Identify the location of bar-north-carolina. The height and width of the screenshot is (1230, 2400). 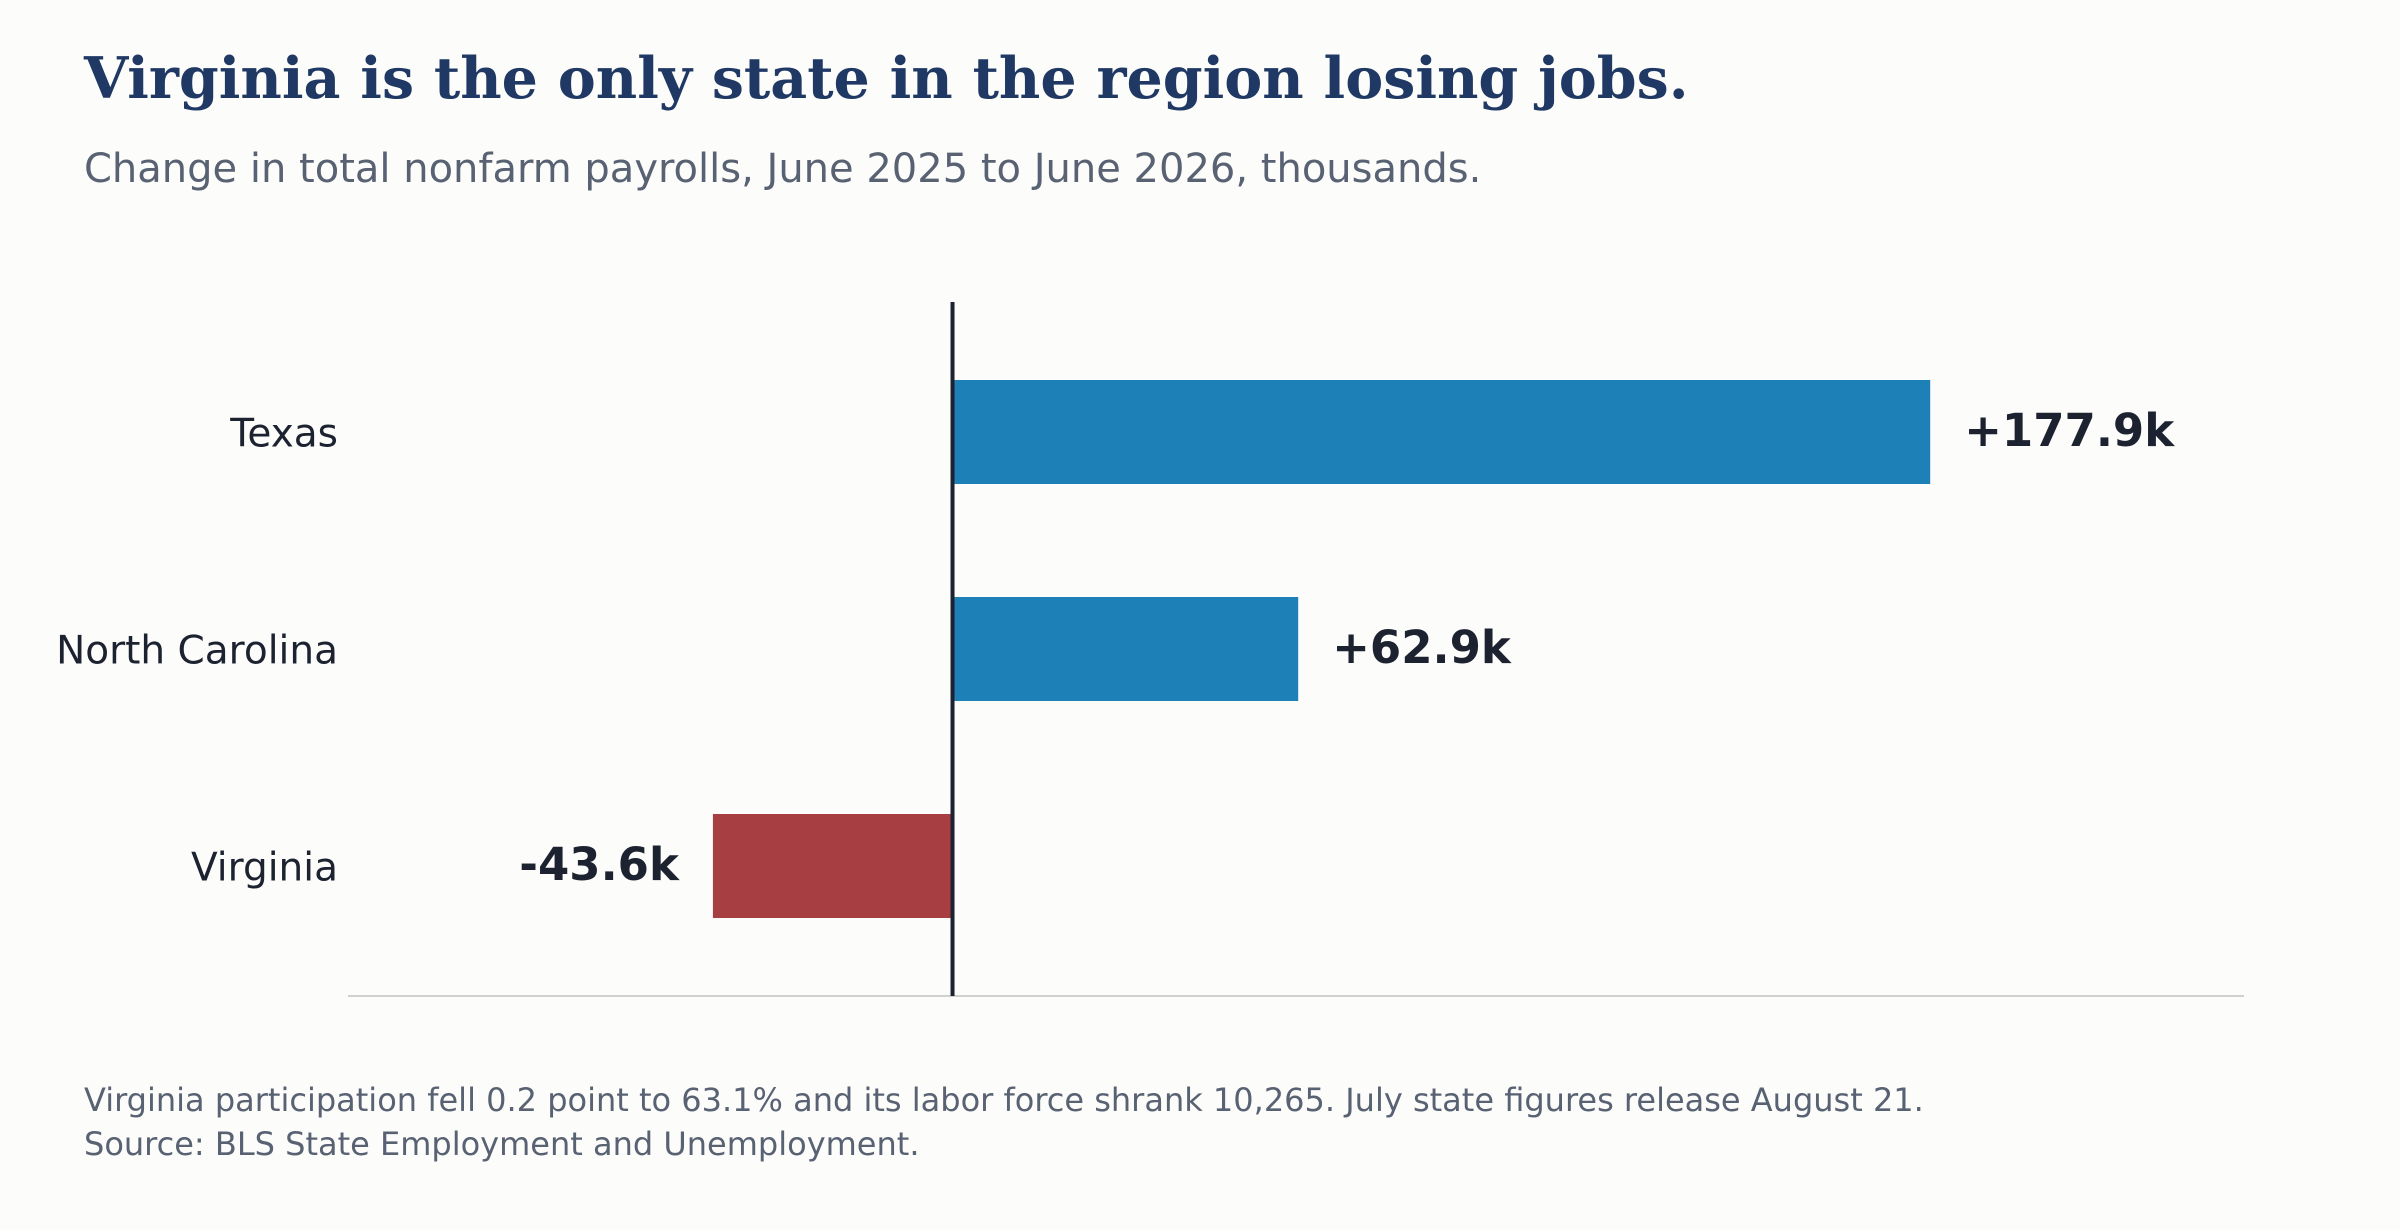
(1125, 649).